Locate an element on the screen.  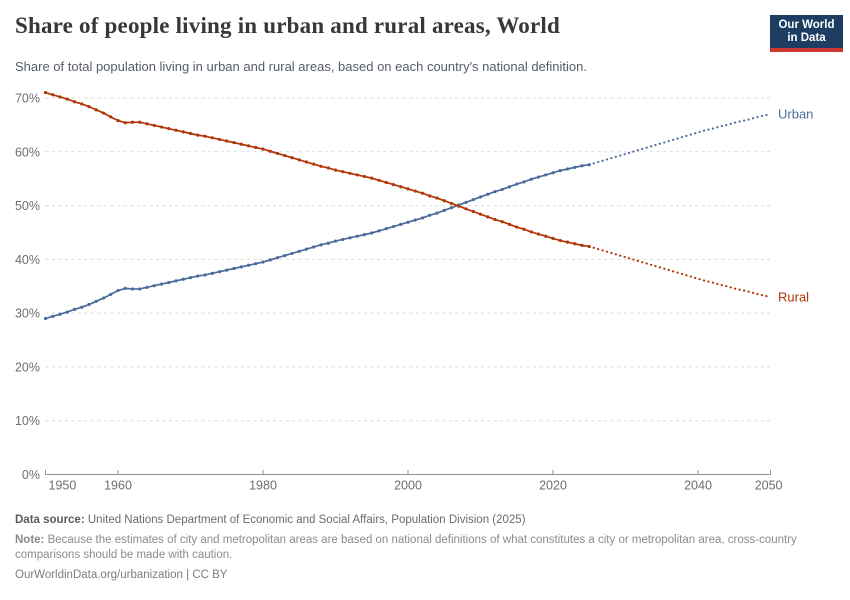
x-tick-label: 2000 is located at coordinates (408, 486).